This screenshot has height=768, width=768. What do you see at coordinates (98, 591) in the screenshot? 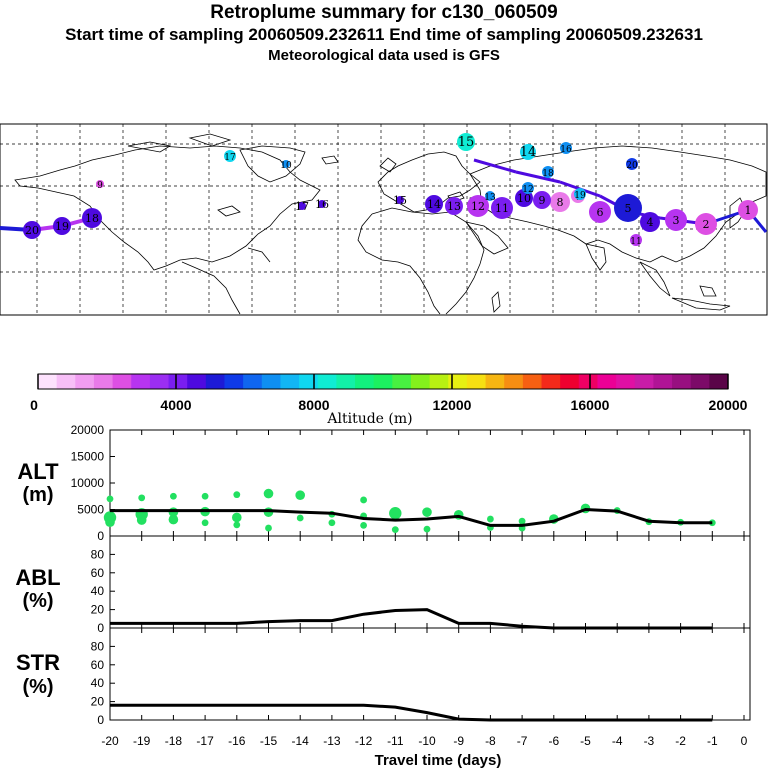
I see `y-tick-label: 40` at bounding box center [98, 591].